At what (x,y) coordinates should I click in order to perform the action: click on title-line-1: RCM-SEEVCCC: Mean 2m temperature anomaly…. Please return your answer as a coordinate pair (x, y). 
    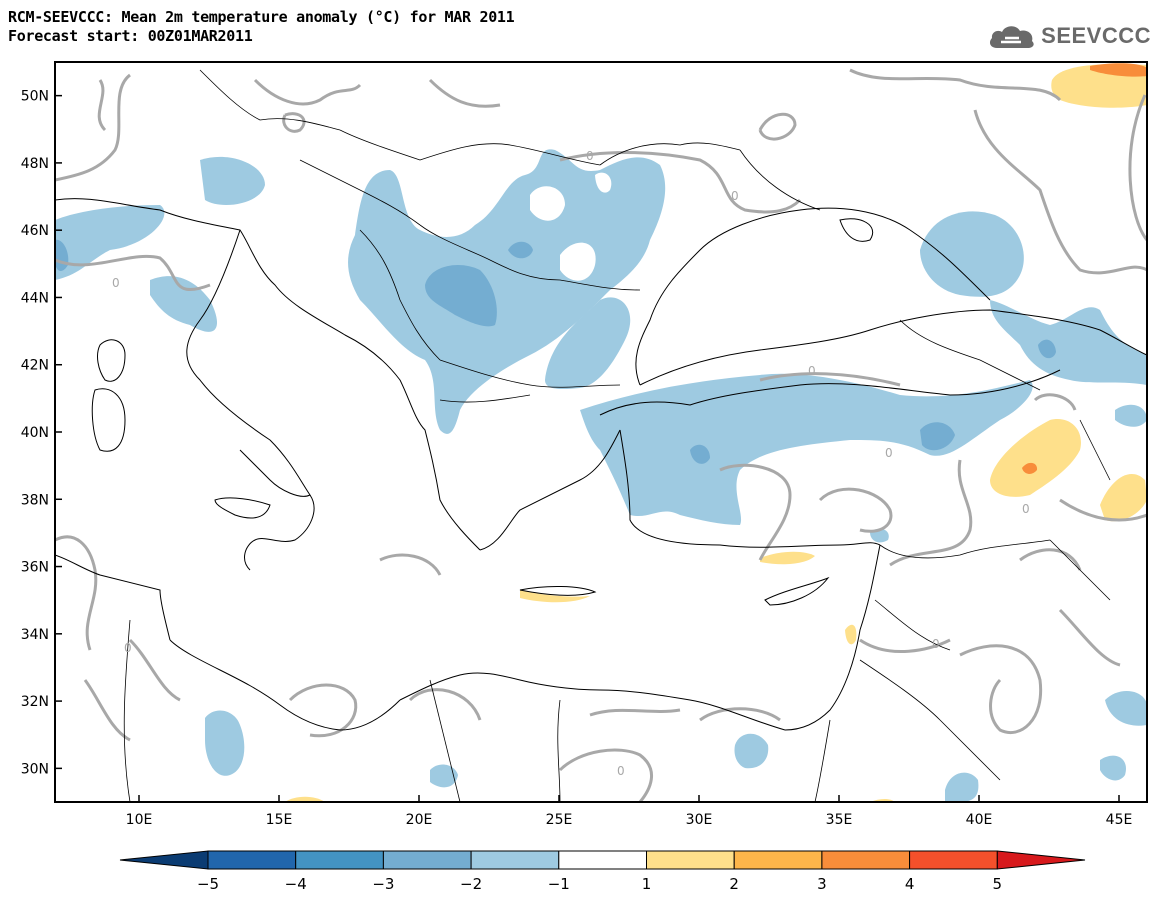
    Looking at the image, I should click on (261, 17).